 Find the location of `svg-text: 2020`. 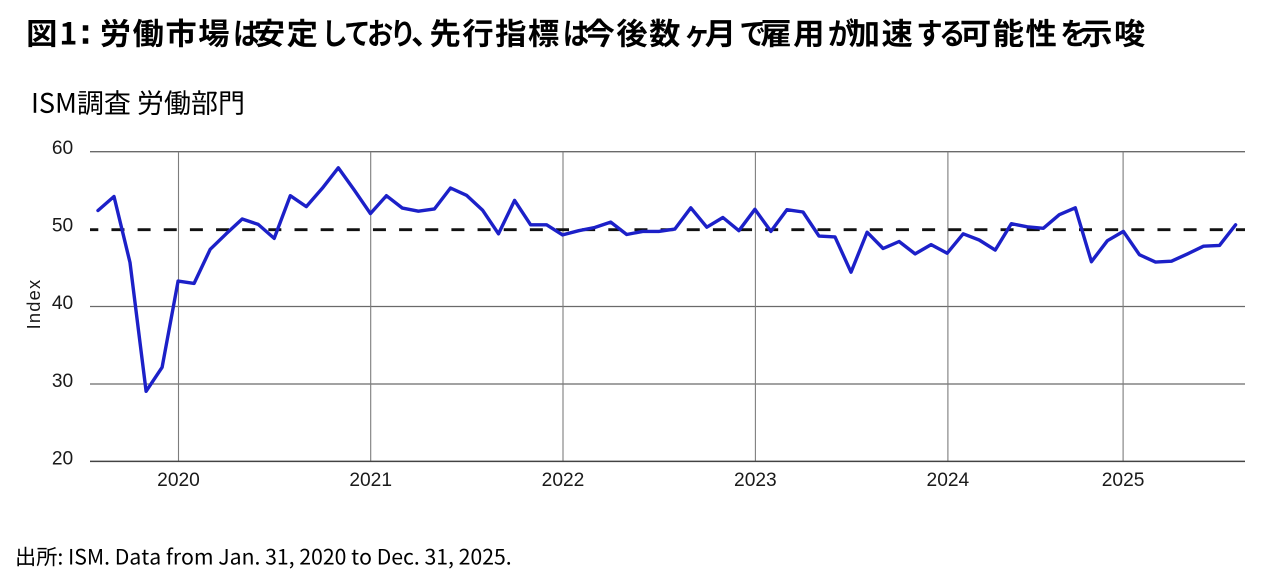

svg-text: 2020 is located at coordinates (178, 480).